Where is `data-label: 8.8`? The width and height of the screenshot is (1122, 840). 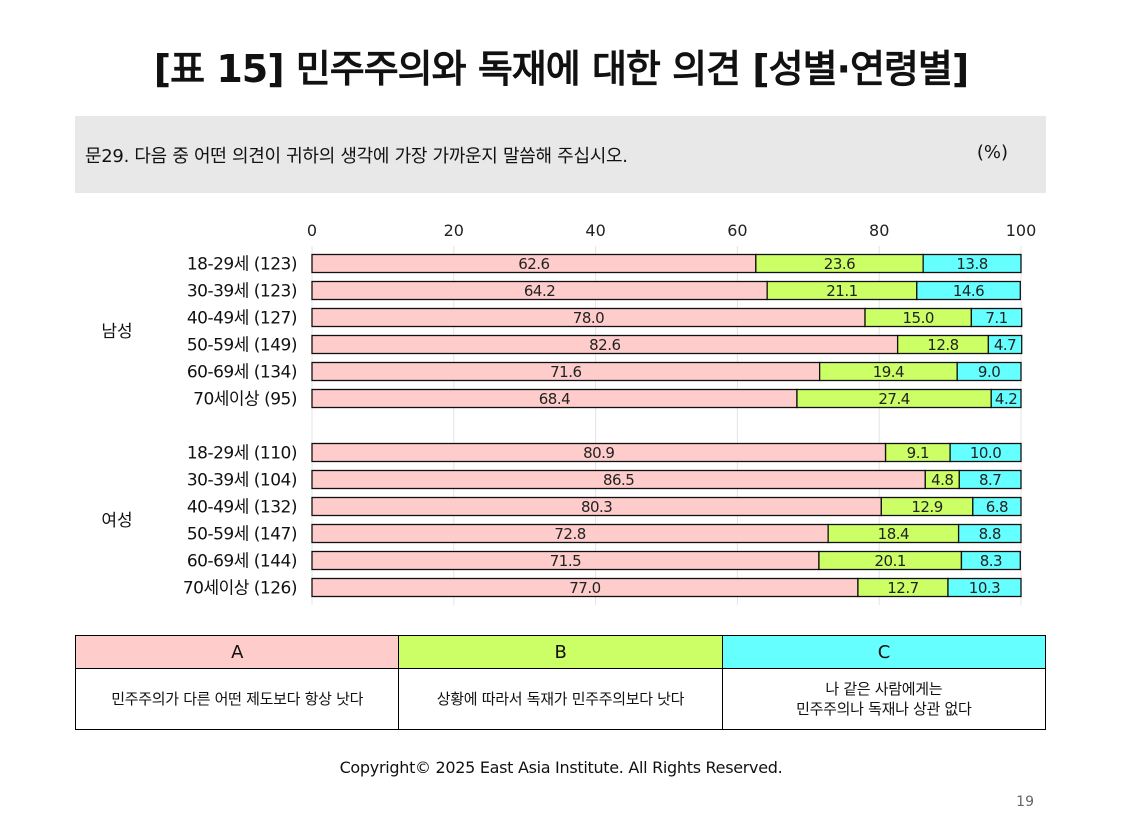 data-label: 8.8 is located at coordinates (990, 534).